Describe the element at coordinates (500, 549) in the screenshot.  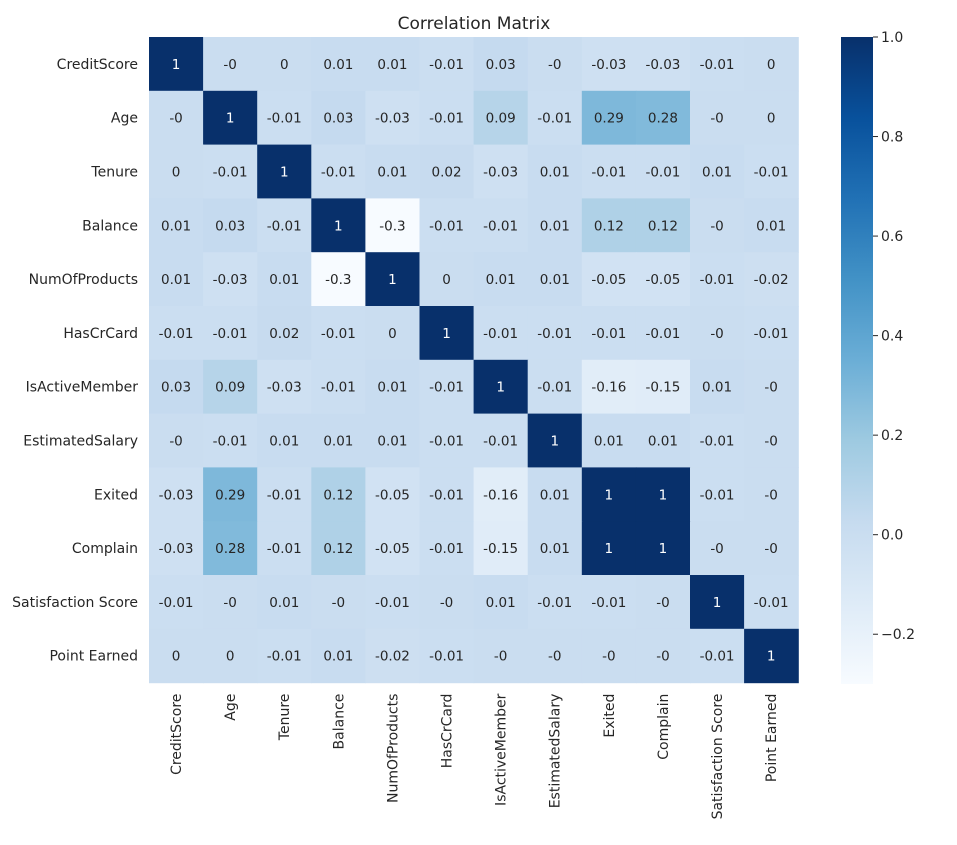
I see `cell-value-label: -0.15` at that location.